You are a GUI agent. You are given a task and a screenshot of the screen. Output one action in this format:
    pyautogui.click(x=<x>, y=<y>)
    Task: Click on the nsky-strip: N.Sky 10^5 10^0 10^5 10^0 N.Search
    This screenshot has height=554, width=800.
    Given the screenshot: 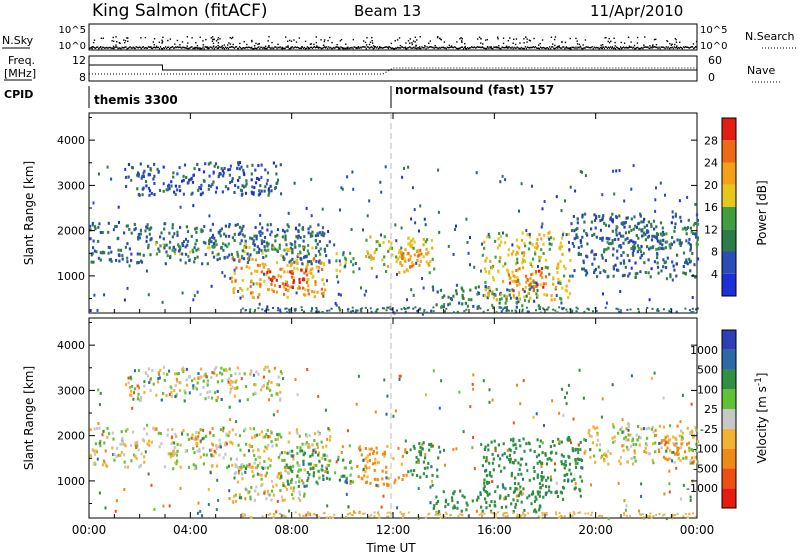 What is the action you would take?
    pyautogui.click(x=399, y=37)
    